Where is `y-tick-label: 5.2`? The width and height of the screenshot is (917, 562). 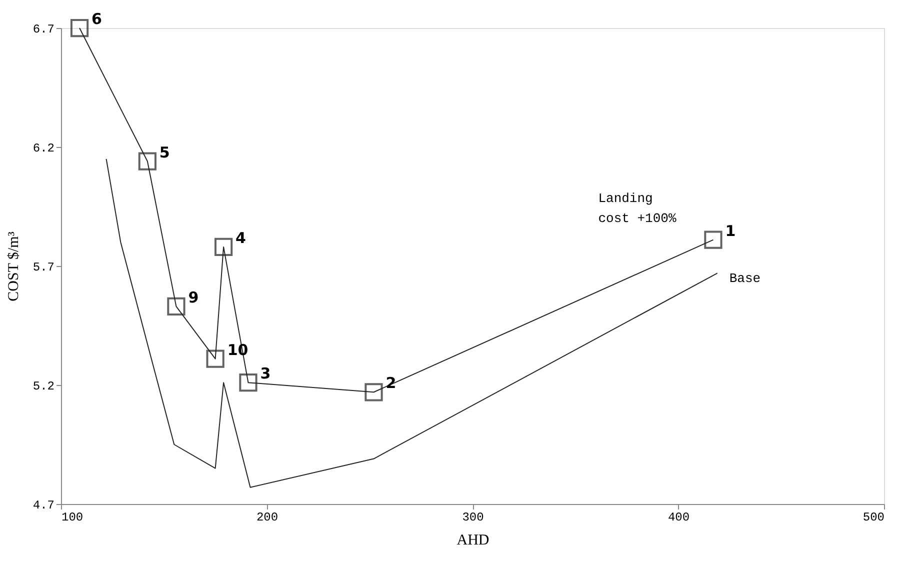 y-tick-label: 5.2 is located at coordinates (43, 387).